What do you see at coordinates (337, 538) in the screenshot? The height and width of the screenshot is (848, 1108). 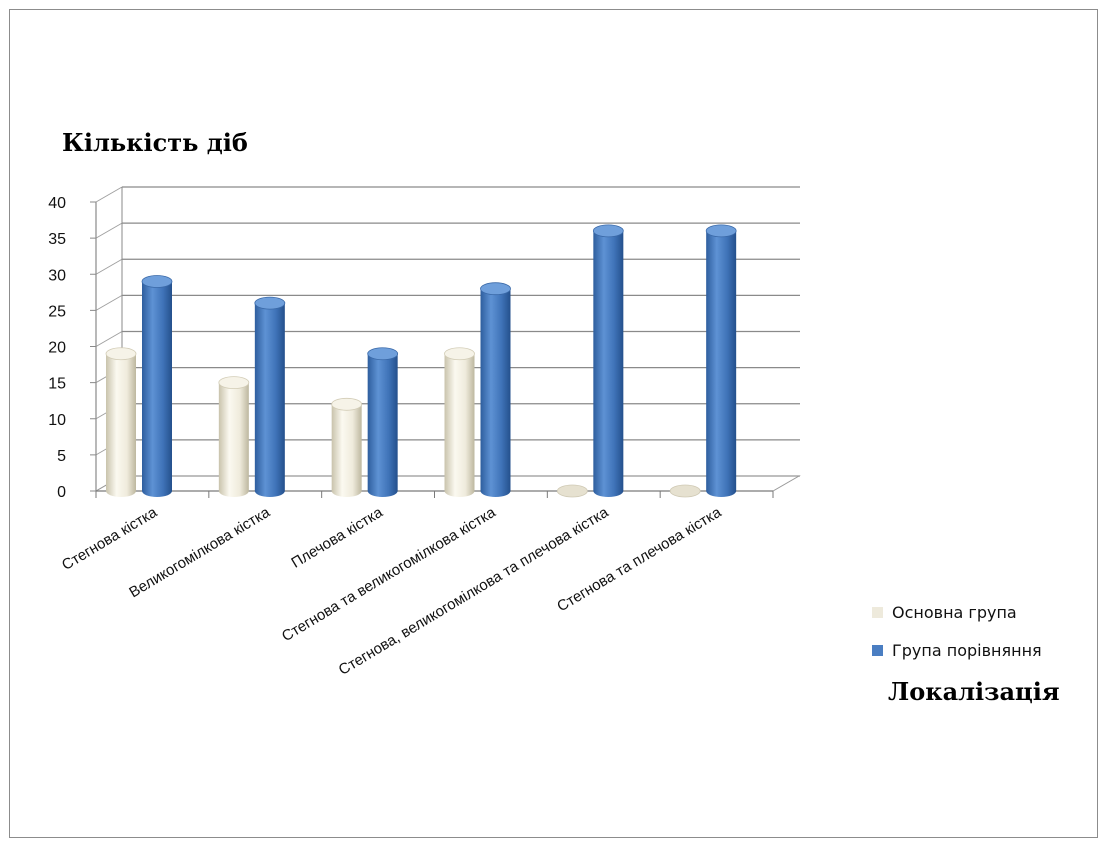 I see `x-tick-label: Плечова кістка` at bounding box center [337, 538].